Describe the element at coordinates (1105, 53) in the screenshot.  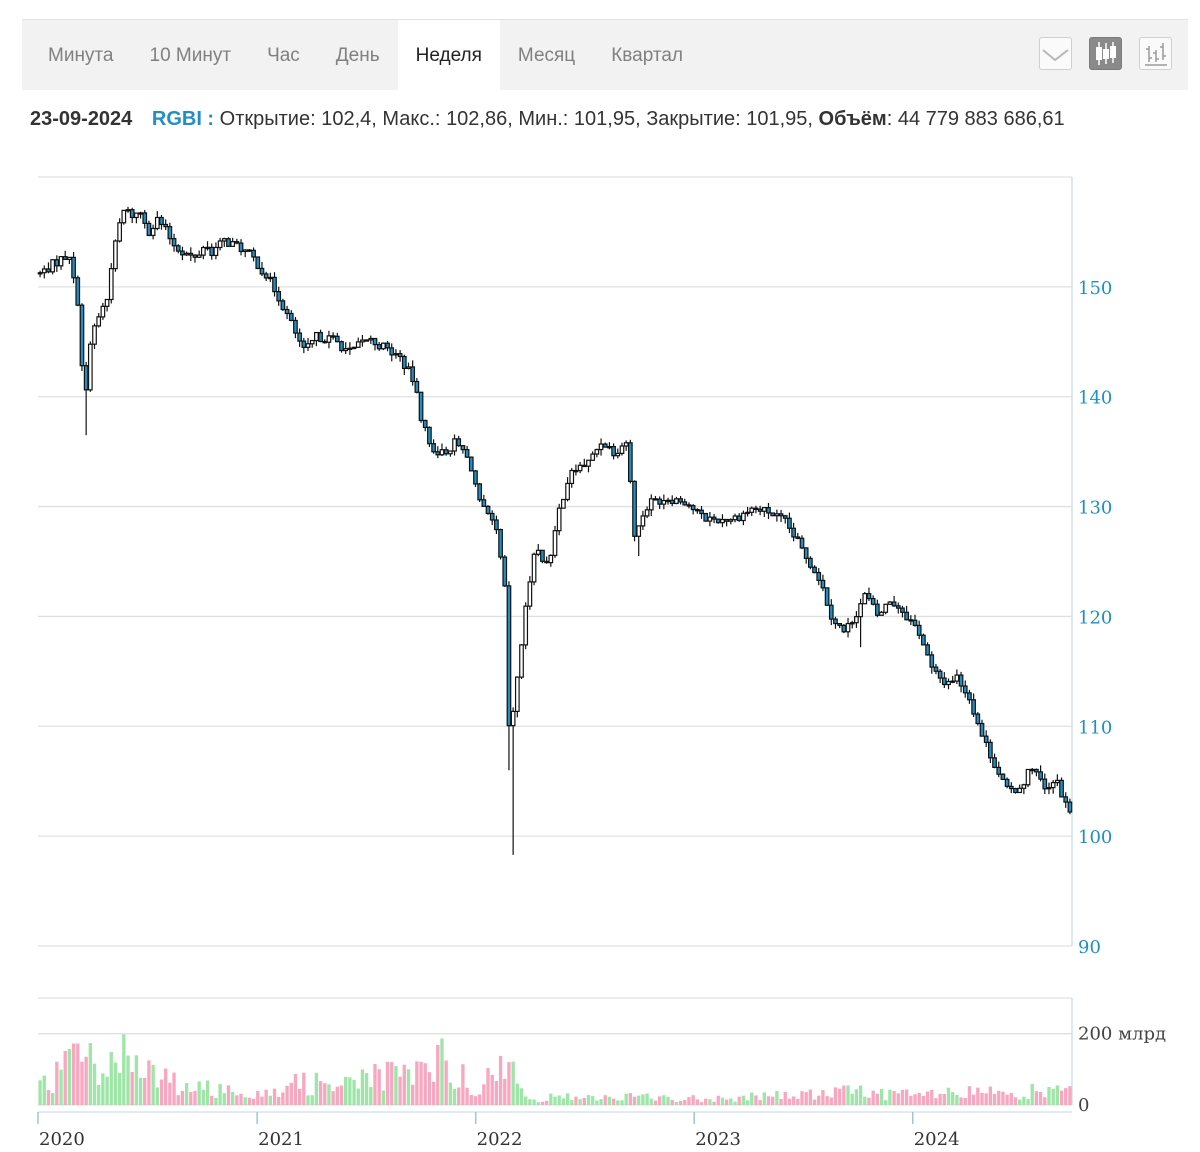
I see `candlestick-chart-button` at that location.